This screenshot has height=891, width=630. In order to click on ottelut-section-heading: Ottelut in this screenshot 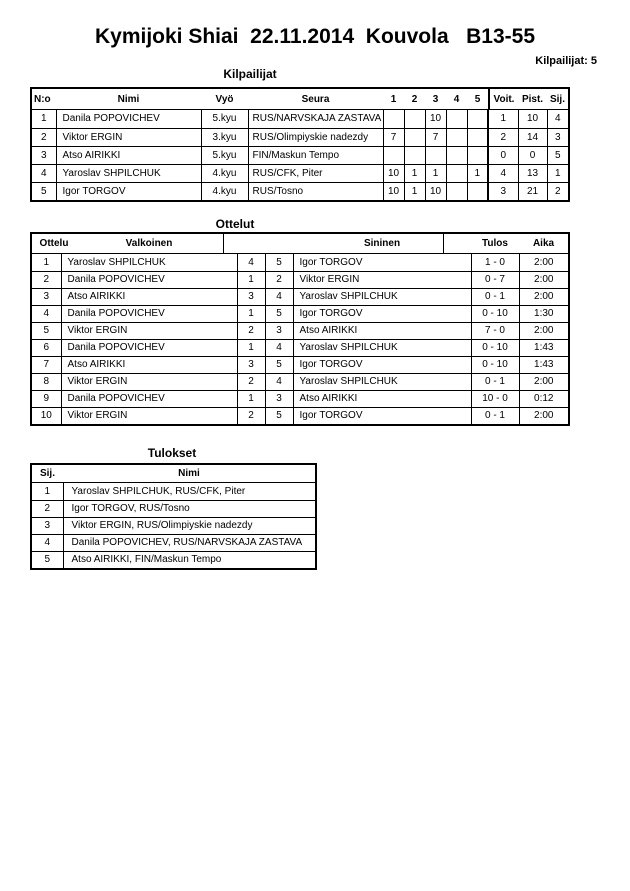, I will do `click(235, 224)`.